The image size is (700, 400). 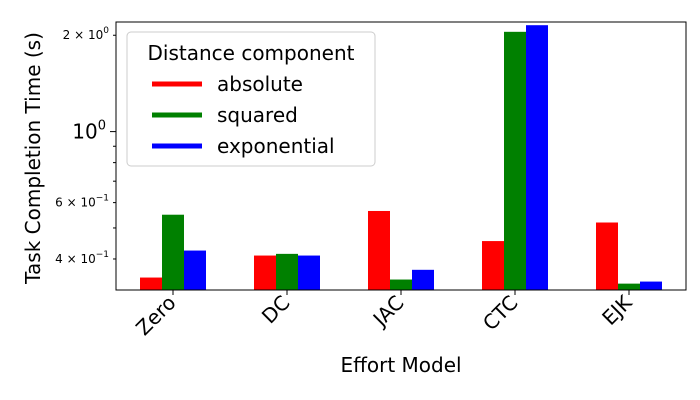 I want to click on bar-exponential-zero, so click(x=195, y=270).